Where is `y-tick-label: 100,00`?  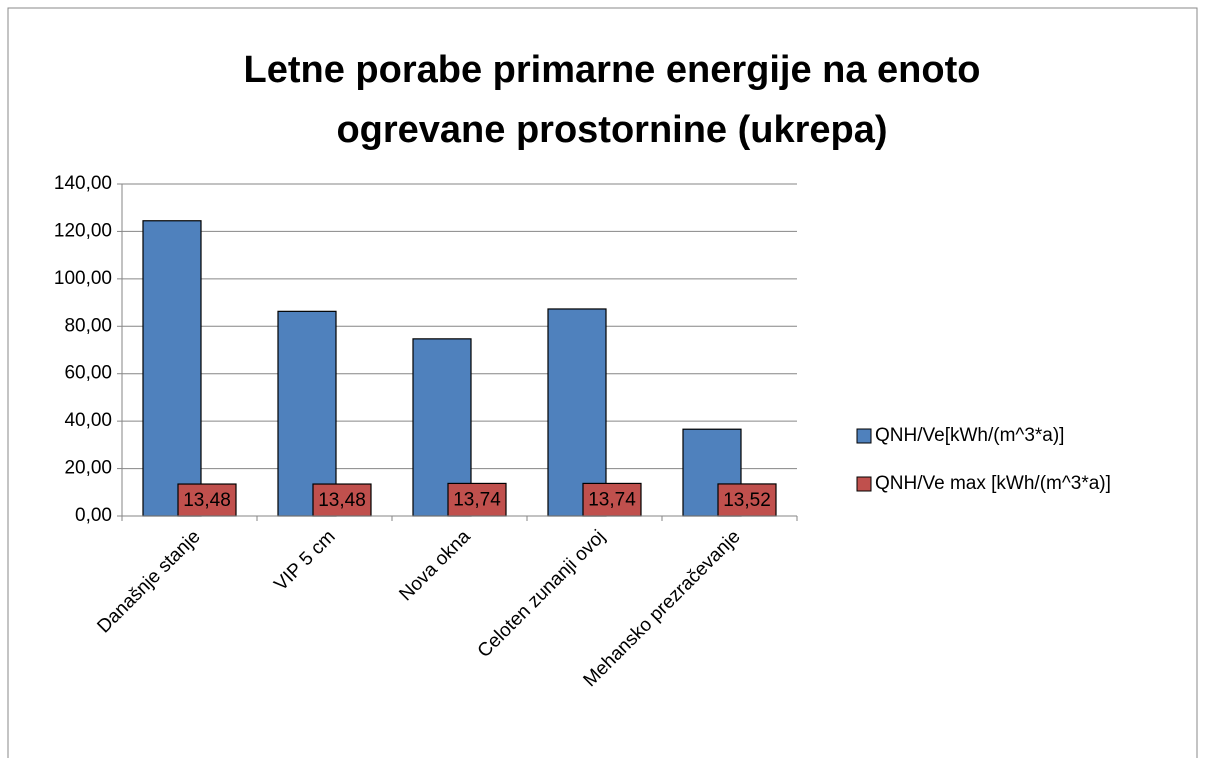 y-tick-label: 100,00 is located at coordinates (83, 278).